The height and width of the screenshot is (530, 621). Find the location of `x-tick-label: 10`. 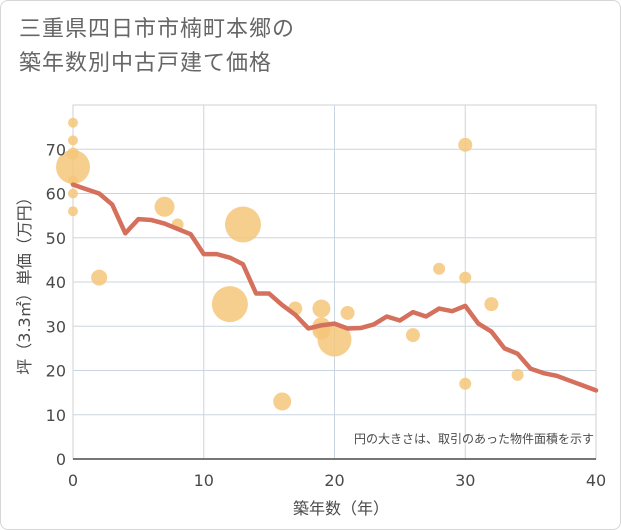

x-tick-label: 10 is located at coordinates (204, 480).